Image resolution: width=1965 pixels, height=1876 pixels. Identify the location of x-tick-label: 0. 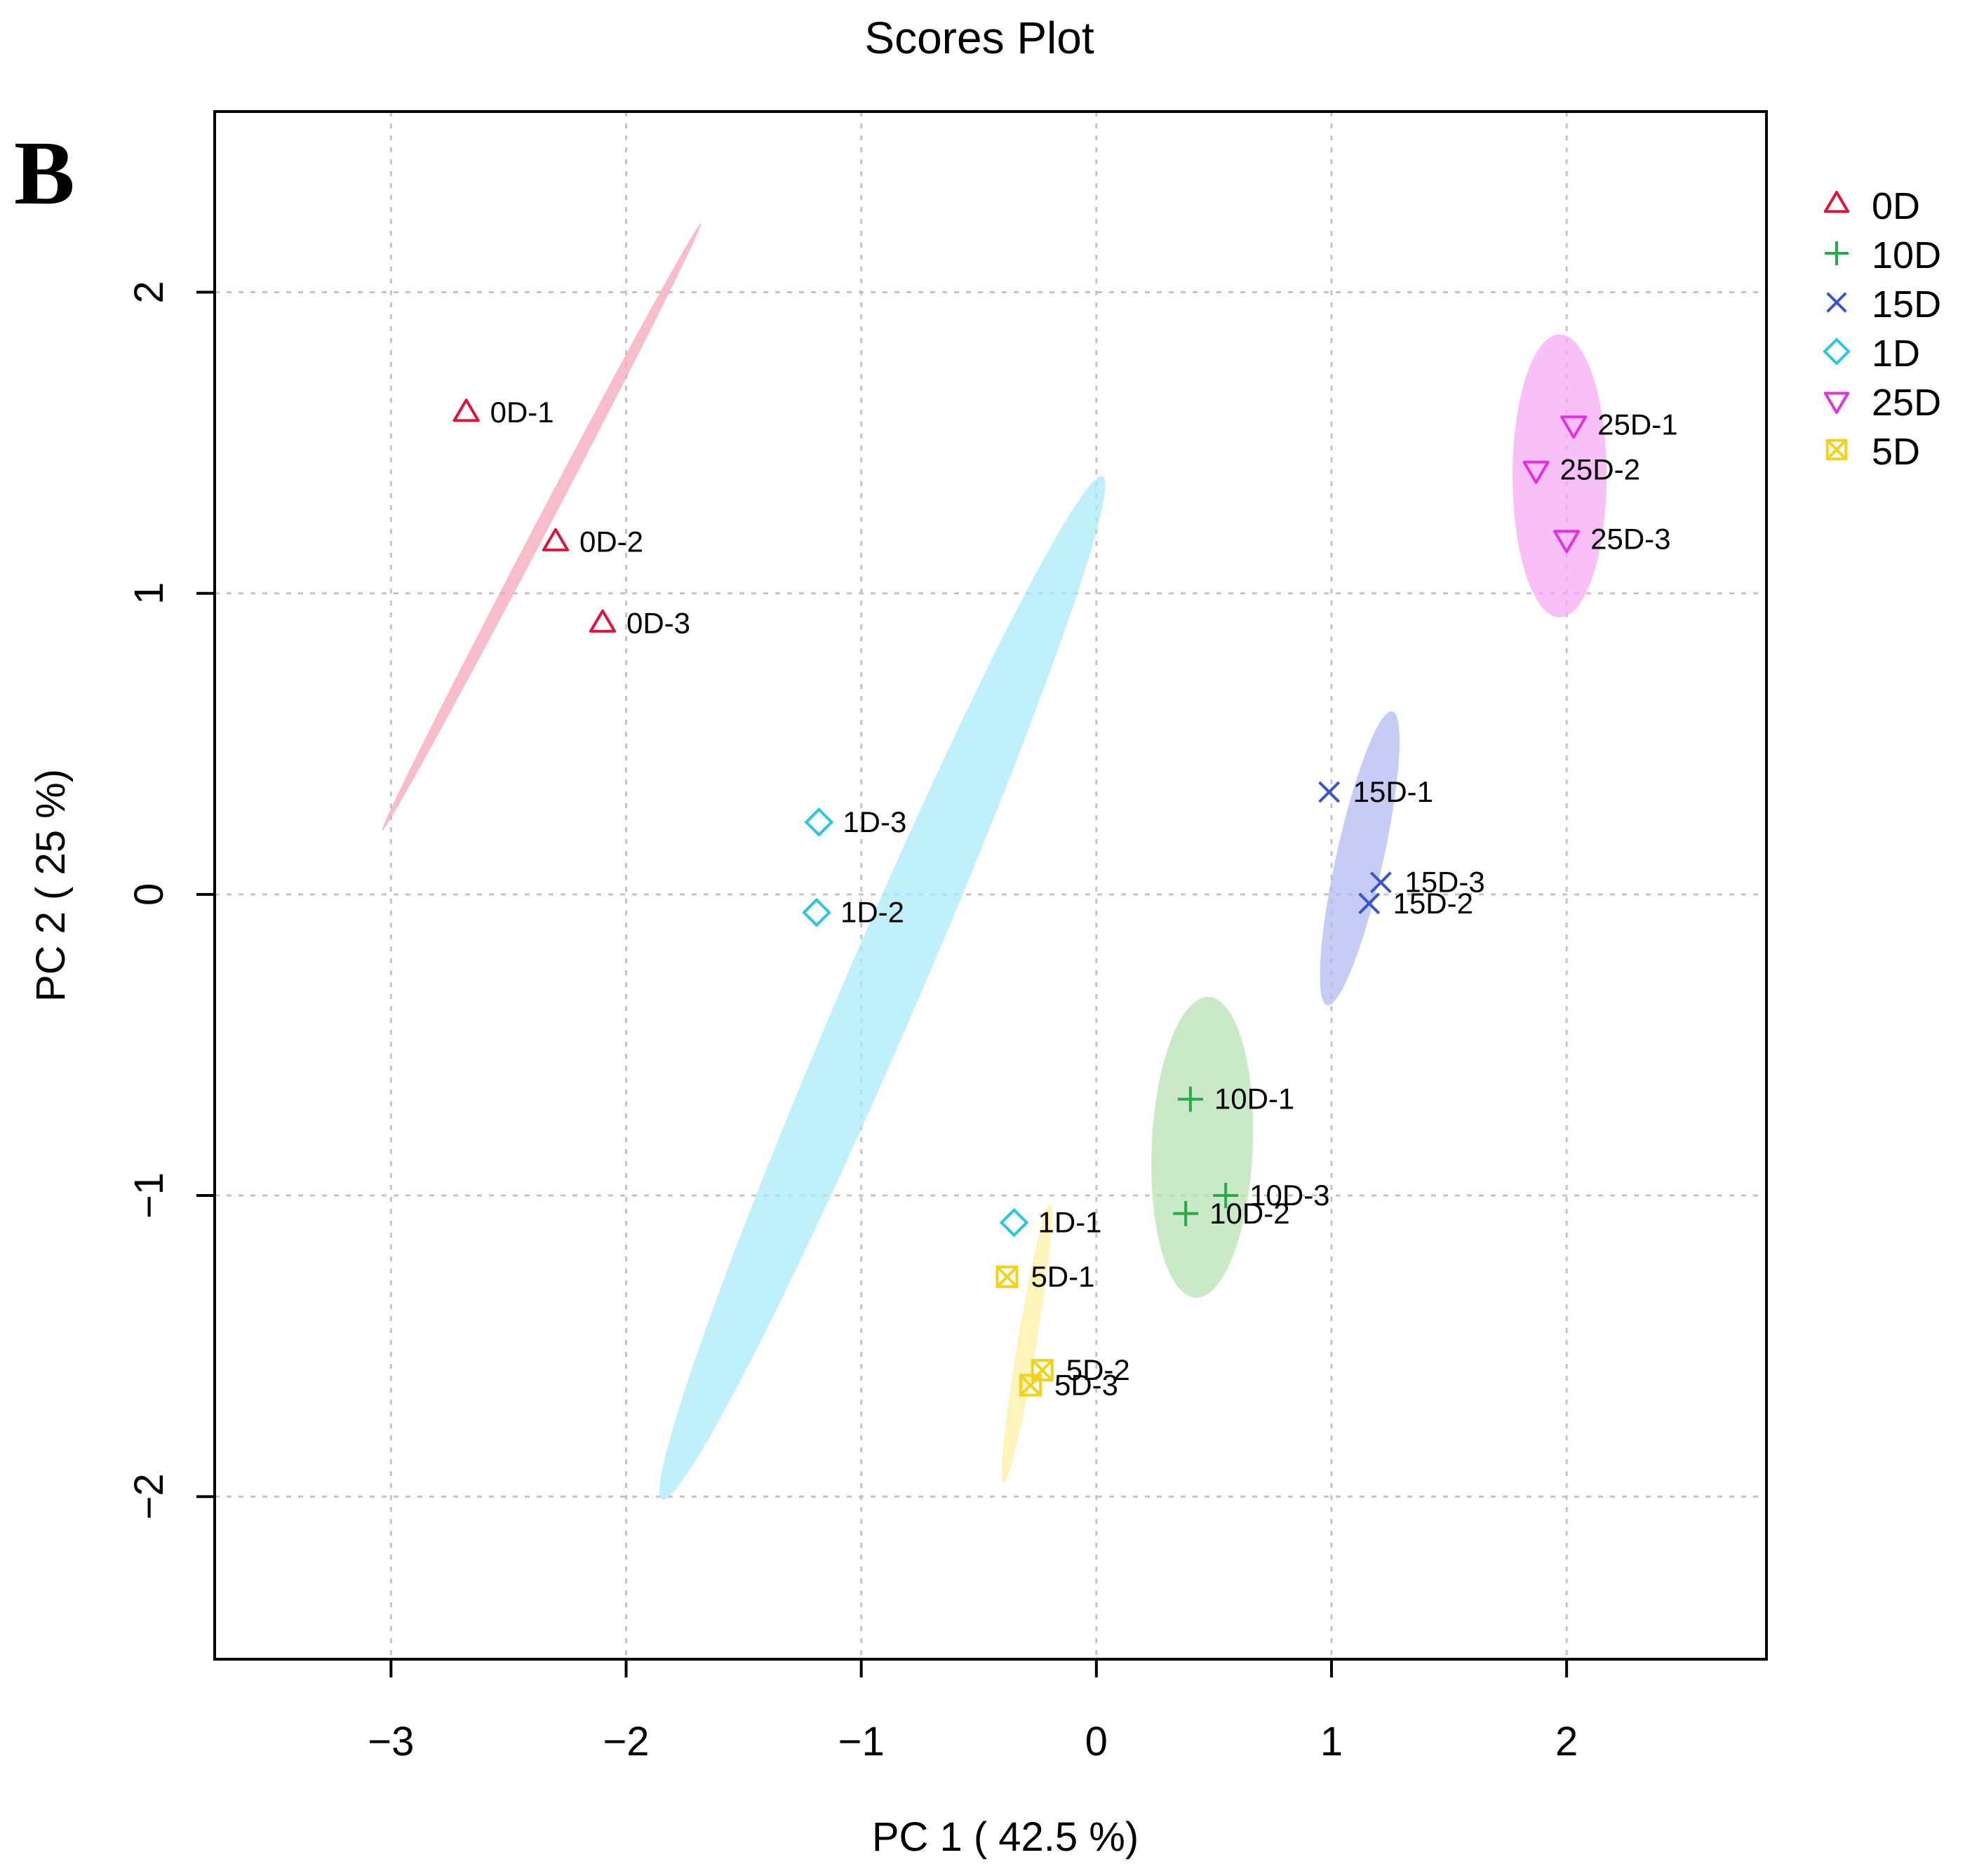
(1096, 1741).